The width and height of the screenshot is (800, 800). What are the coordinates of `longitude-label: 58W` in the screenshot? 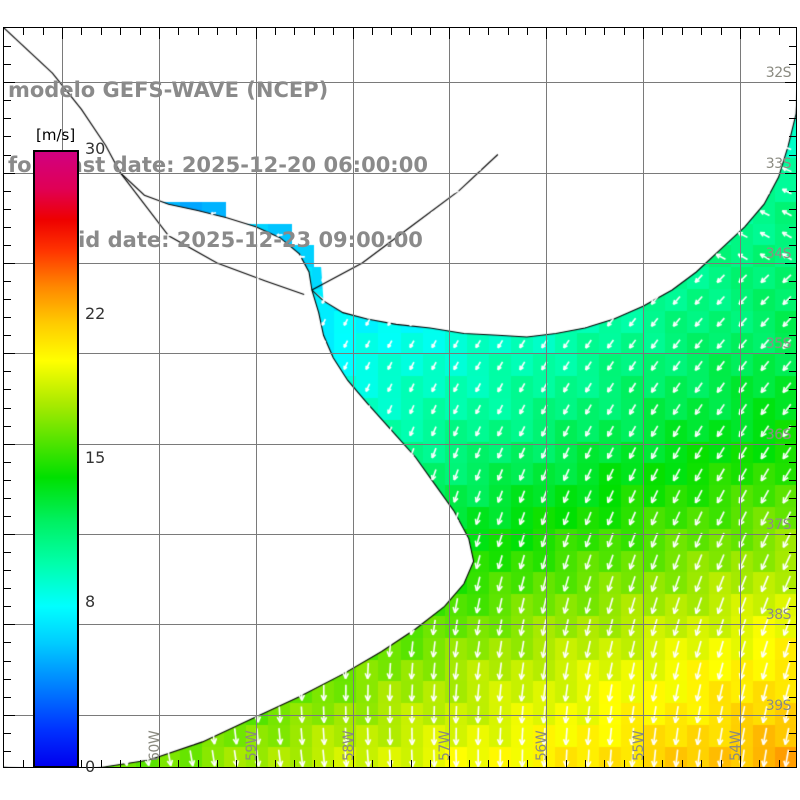 It's located at (349, 745).